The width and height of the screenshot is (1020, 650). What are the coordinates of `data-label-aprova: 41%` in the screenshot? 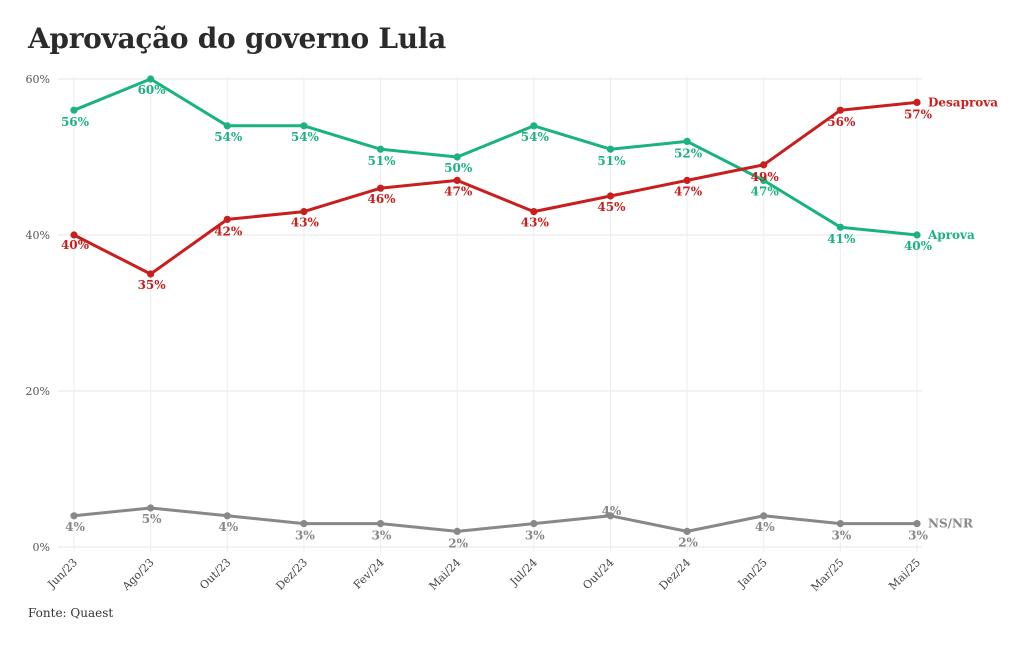 It's located at (841, 239).